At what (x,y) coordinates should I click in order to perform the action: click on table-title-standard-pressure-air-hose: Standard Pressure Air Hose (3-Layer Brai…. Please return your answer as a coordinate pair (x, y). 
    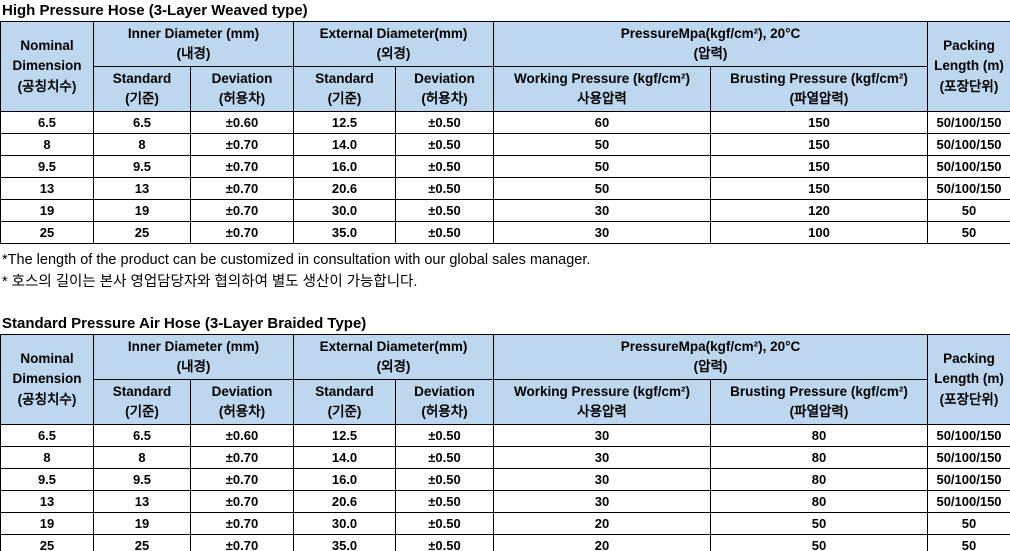
    Looking at the image, I should click on (184, 323).